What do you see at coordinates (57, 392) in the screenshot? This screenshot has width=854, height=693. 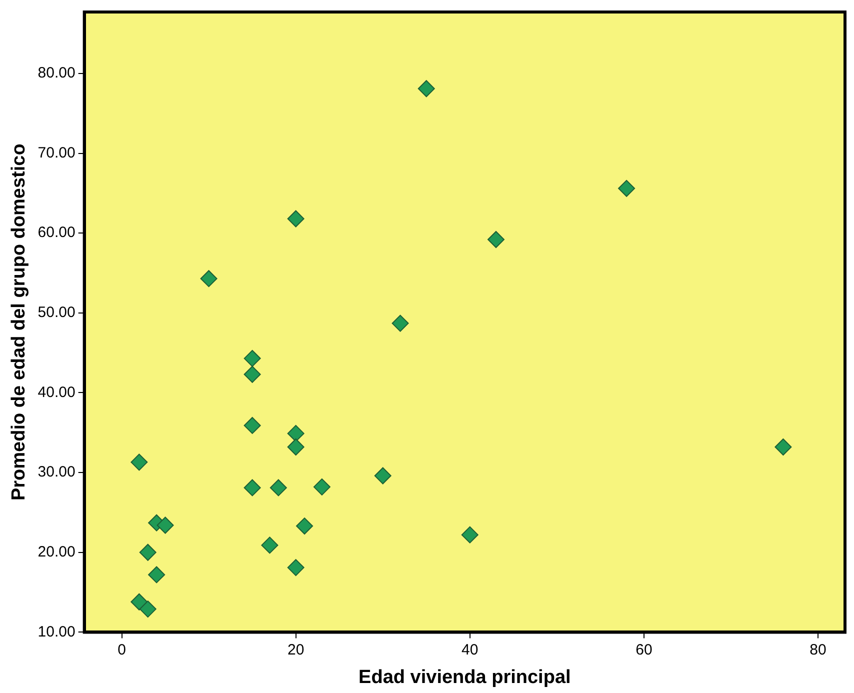 I see `y-tick-label: 40.00` at bounding box center [57, 392].